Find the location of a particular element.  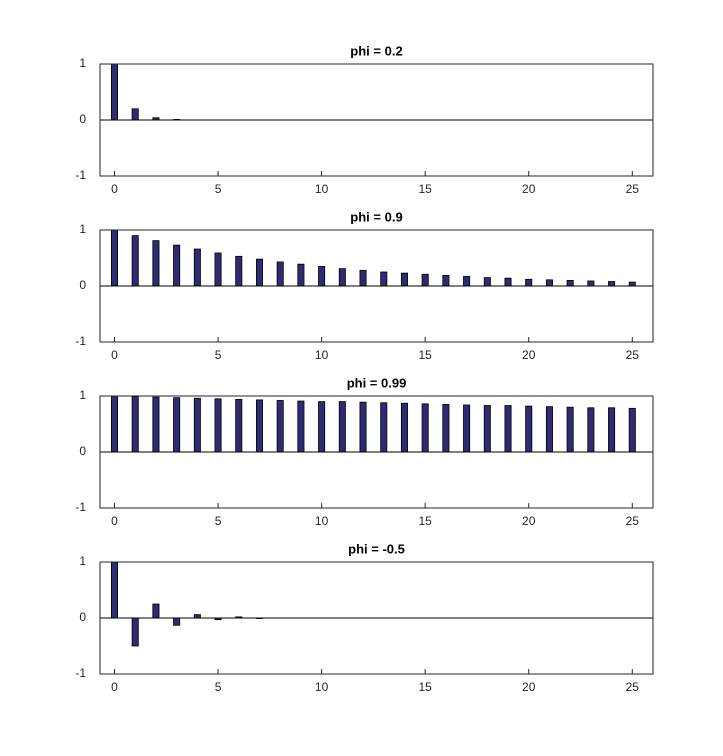

chart-title: phi = 0.99 is located at coordinates (377, 382).